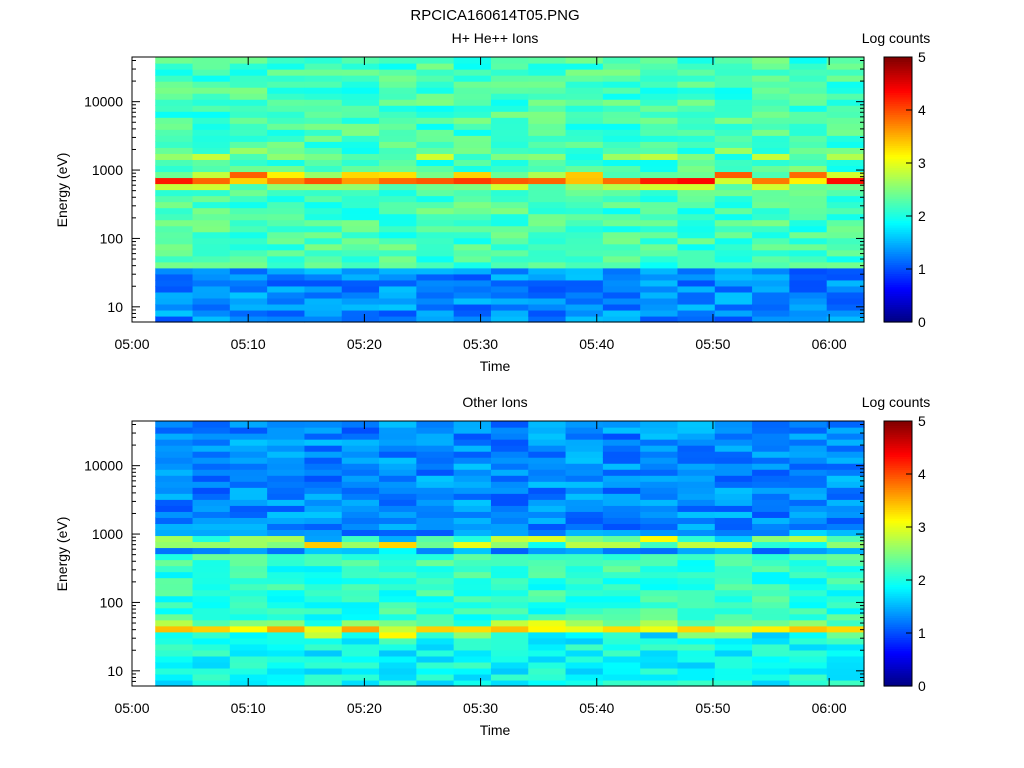 The image size is (1024, 768). What do you see at coordinates (107, 170) in the screenshot?
I see `y-tick-label: 1000` at bounding box center [107, 170].